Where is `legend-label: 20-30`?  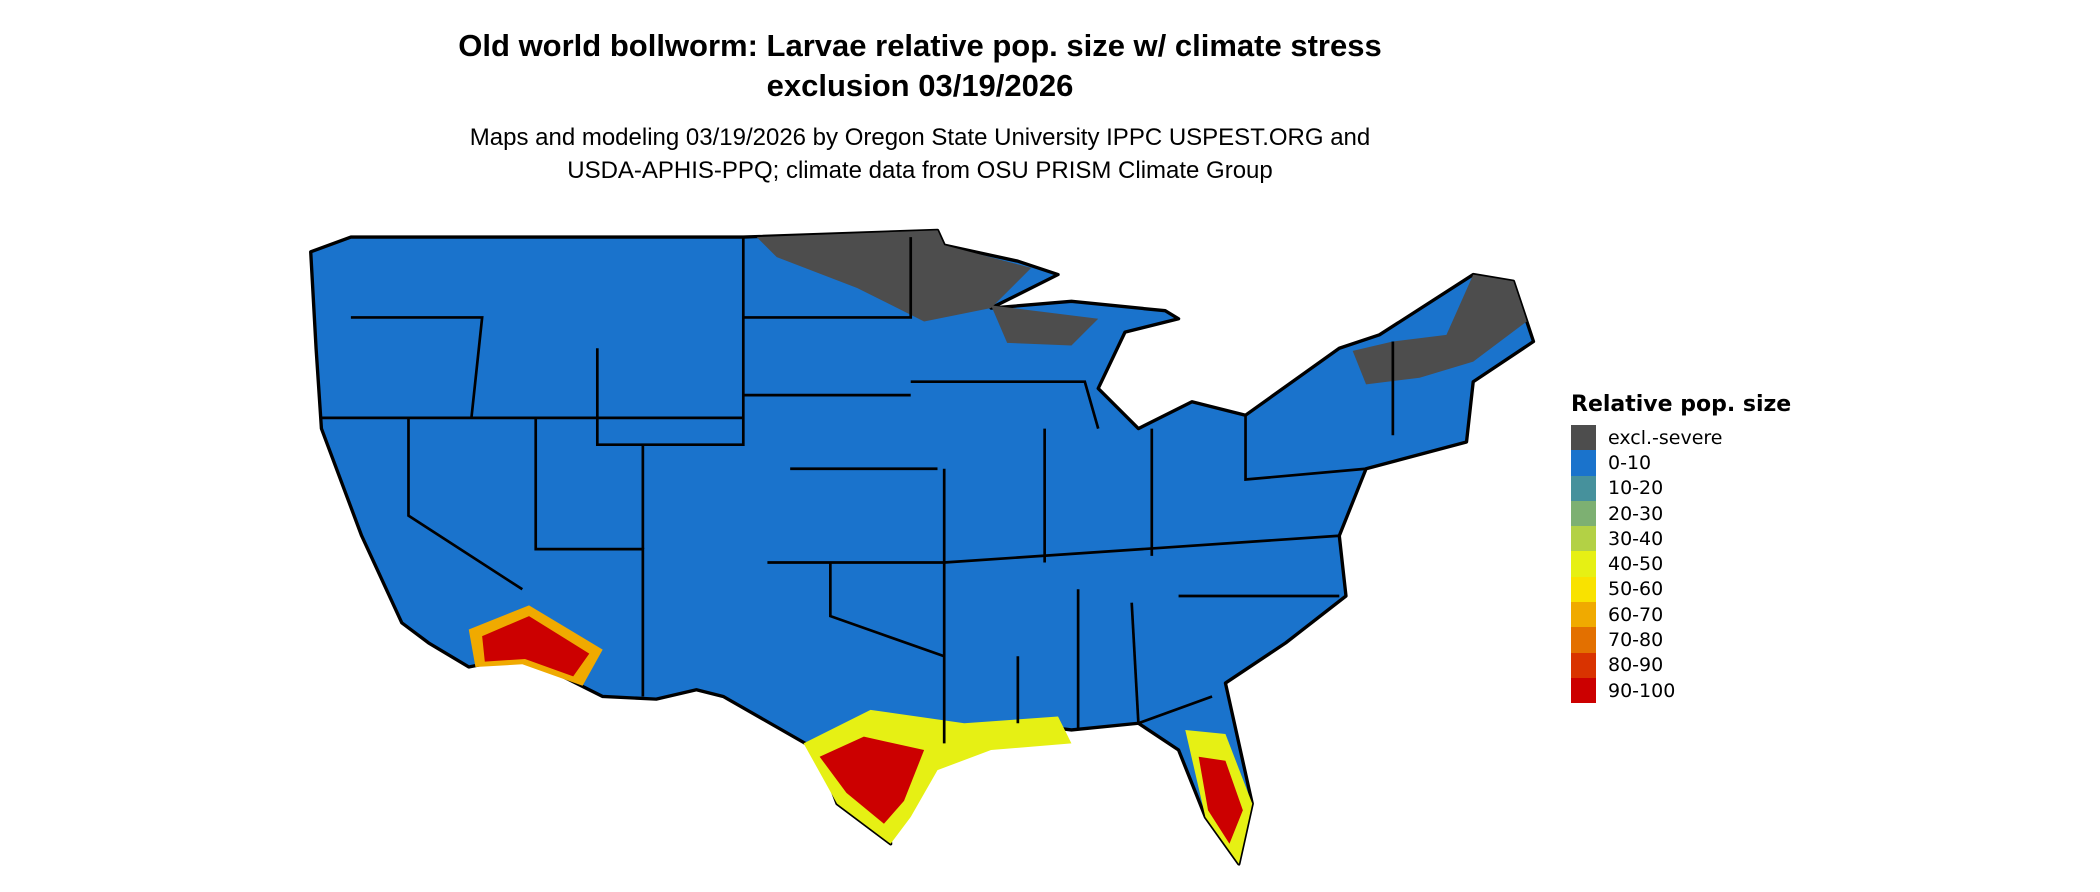 legend-label: 20-30 is located at coordinates (1636, 513).